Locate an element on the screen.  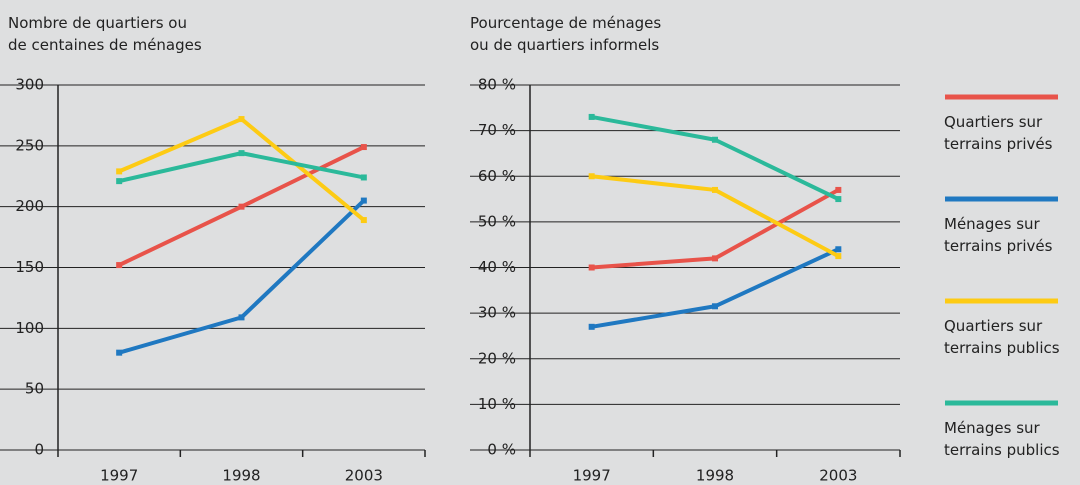
legend-label: Ménages sur terrains privés is located at coordinates (998, 235).